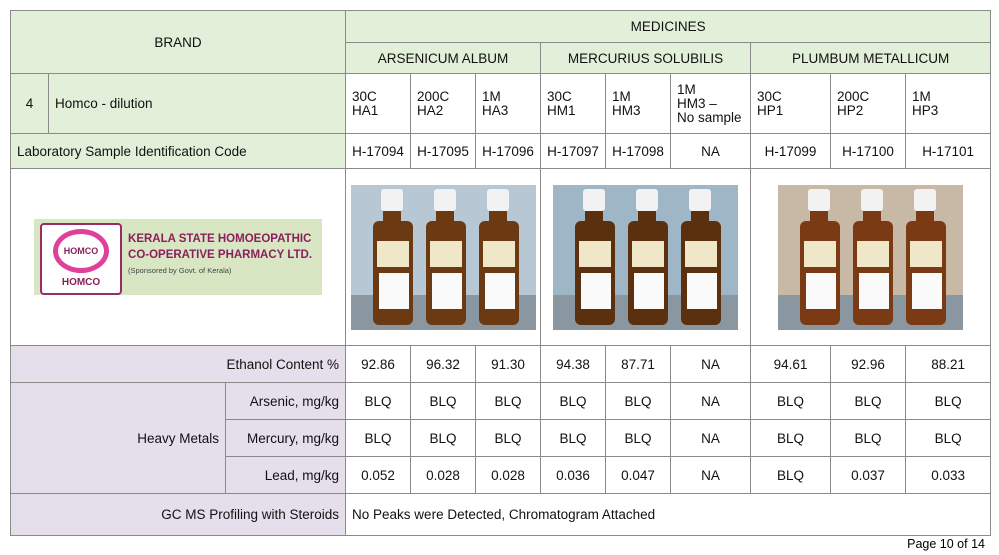 The height and width of the screenshot is (555, 999). Describe the element at coordinates (868, 364) in the screenshot. I see `ethanol-value: 92.96` at that location.